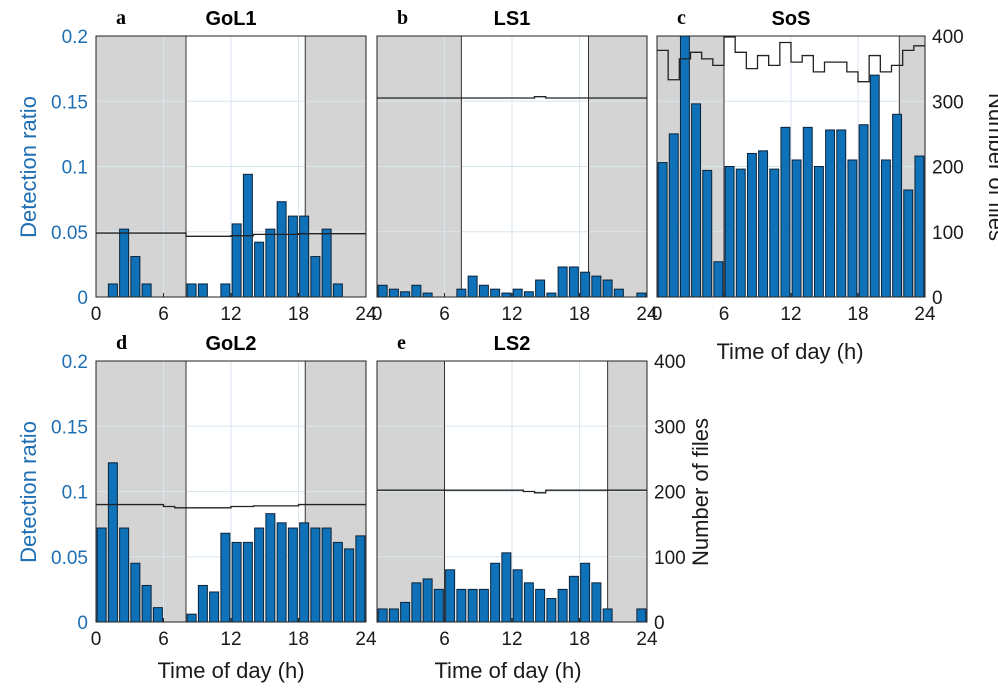 This screenshot has width=998, height=695. I want to click on panel-title: LS1, so click(512, 19).